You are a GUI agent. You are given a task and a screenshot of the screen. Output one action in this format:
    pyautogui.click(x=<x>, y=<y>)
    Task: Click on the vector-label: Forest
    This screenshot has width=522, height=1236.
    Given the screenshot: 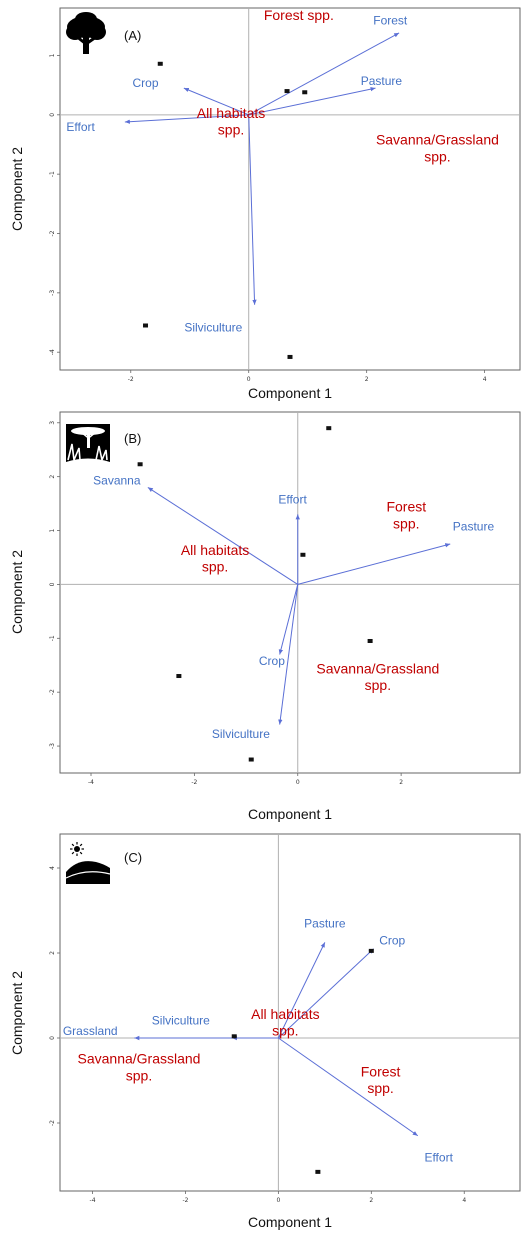 What is the action you would take?
    pyautogui.click(x=390, y=21)
    